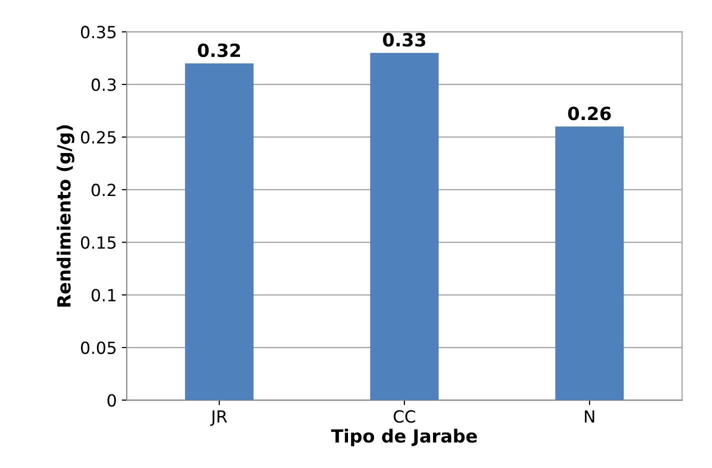 This screenshot has height=468, width=712. What do you see at coordinates (104, 85) in the screenshot?
I see `y-tick-label: 0.3` at bounding box center [104, 85].